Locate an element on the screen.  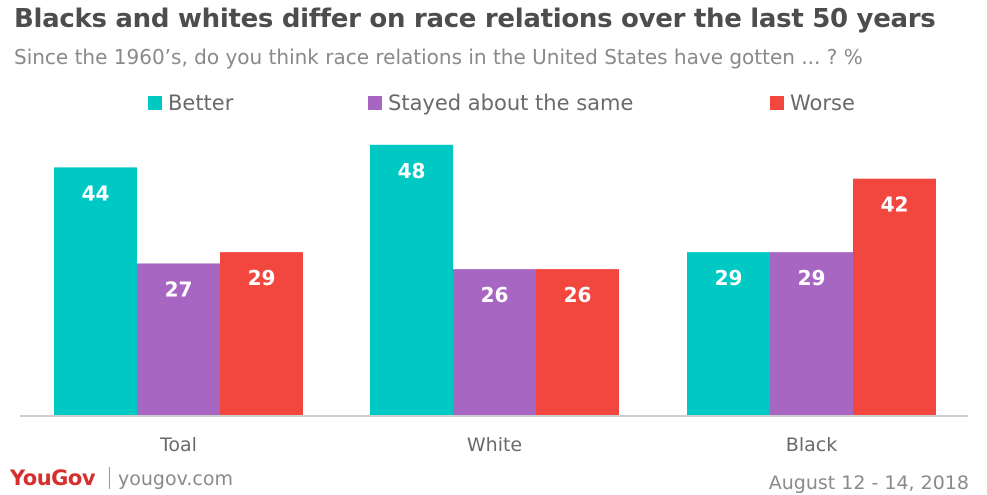
legend-item-same: Stayed about the same is located at coordinates (500, 103).